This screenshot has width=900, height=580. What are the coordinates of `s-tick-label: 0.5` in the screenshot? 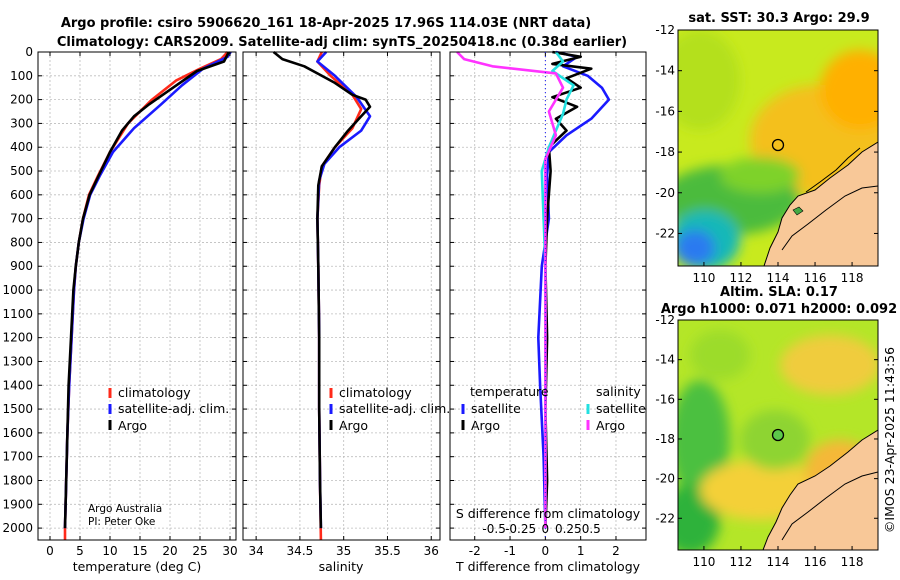 It's located at (591, 529).